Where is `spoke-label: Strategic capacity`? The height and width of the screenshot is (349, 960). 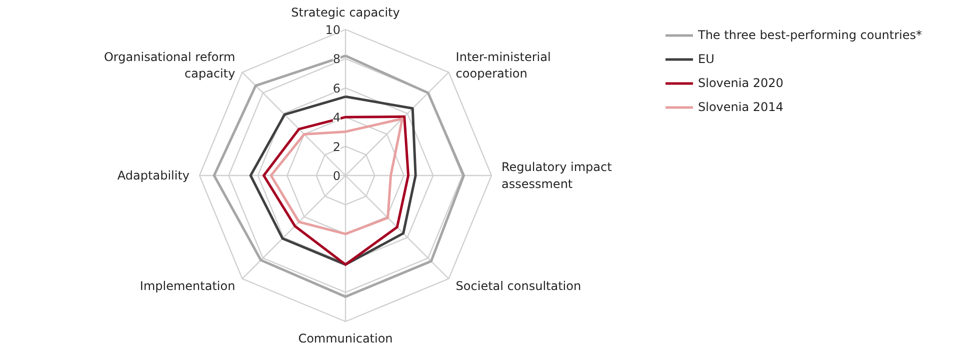 spoke-label: Strategic capacity is located at coordinates (345, 13).